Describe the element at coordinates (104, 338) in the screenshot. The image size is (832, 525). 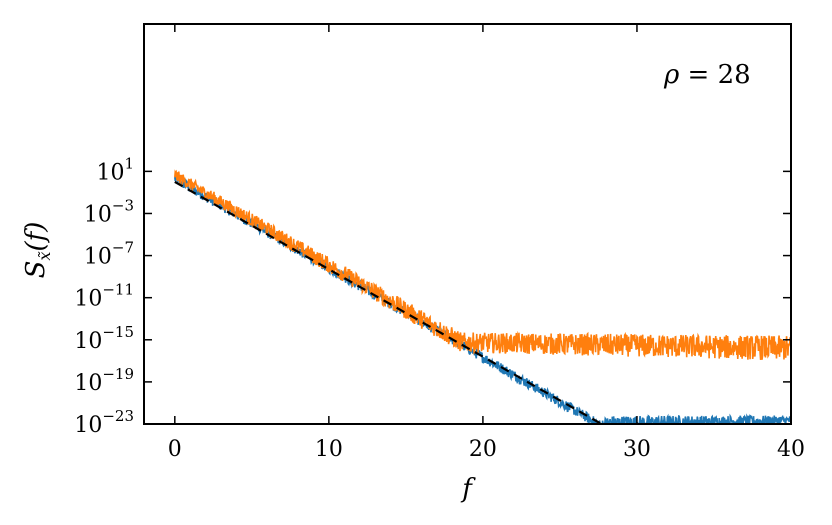
I see `y-tick-label: 10⁻¹⁵` at that location.